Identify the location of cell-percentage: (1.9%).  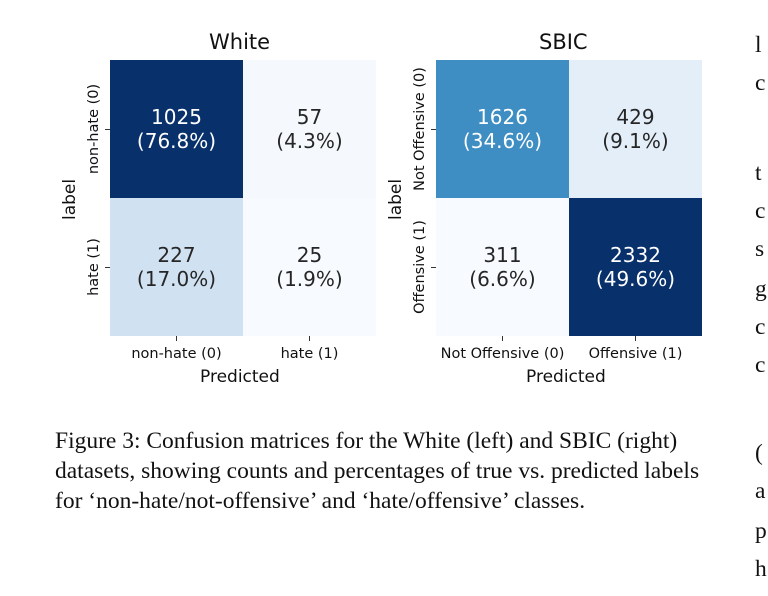
(309, 279).